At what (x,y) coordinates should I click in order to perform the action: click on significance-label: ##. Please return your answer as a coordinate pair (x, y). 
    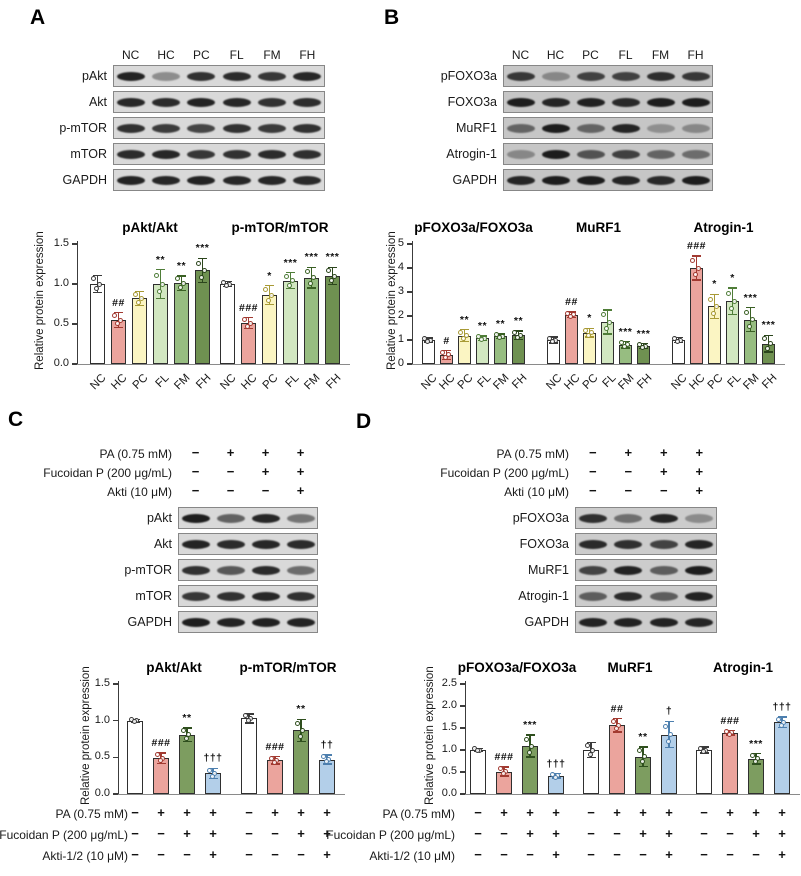
    Looking at the image, I should click on (617, 708).